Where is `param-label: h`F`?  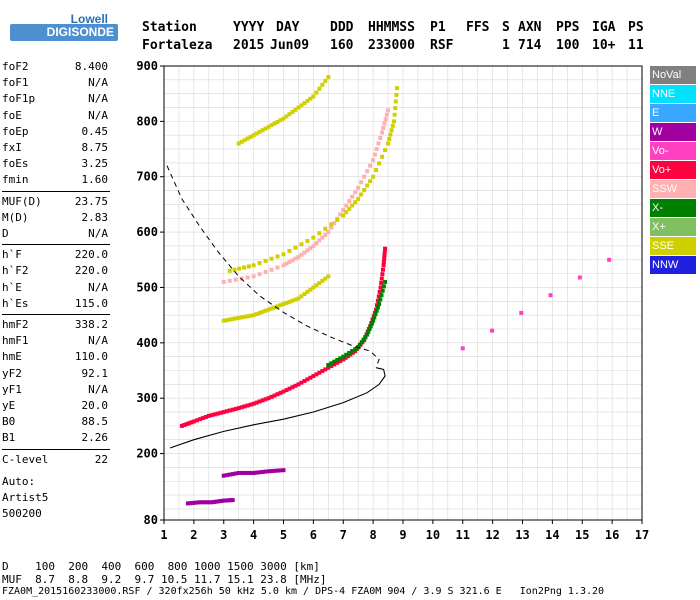
param-label: h`F is located at coordinates (12, 255).